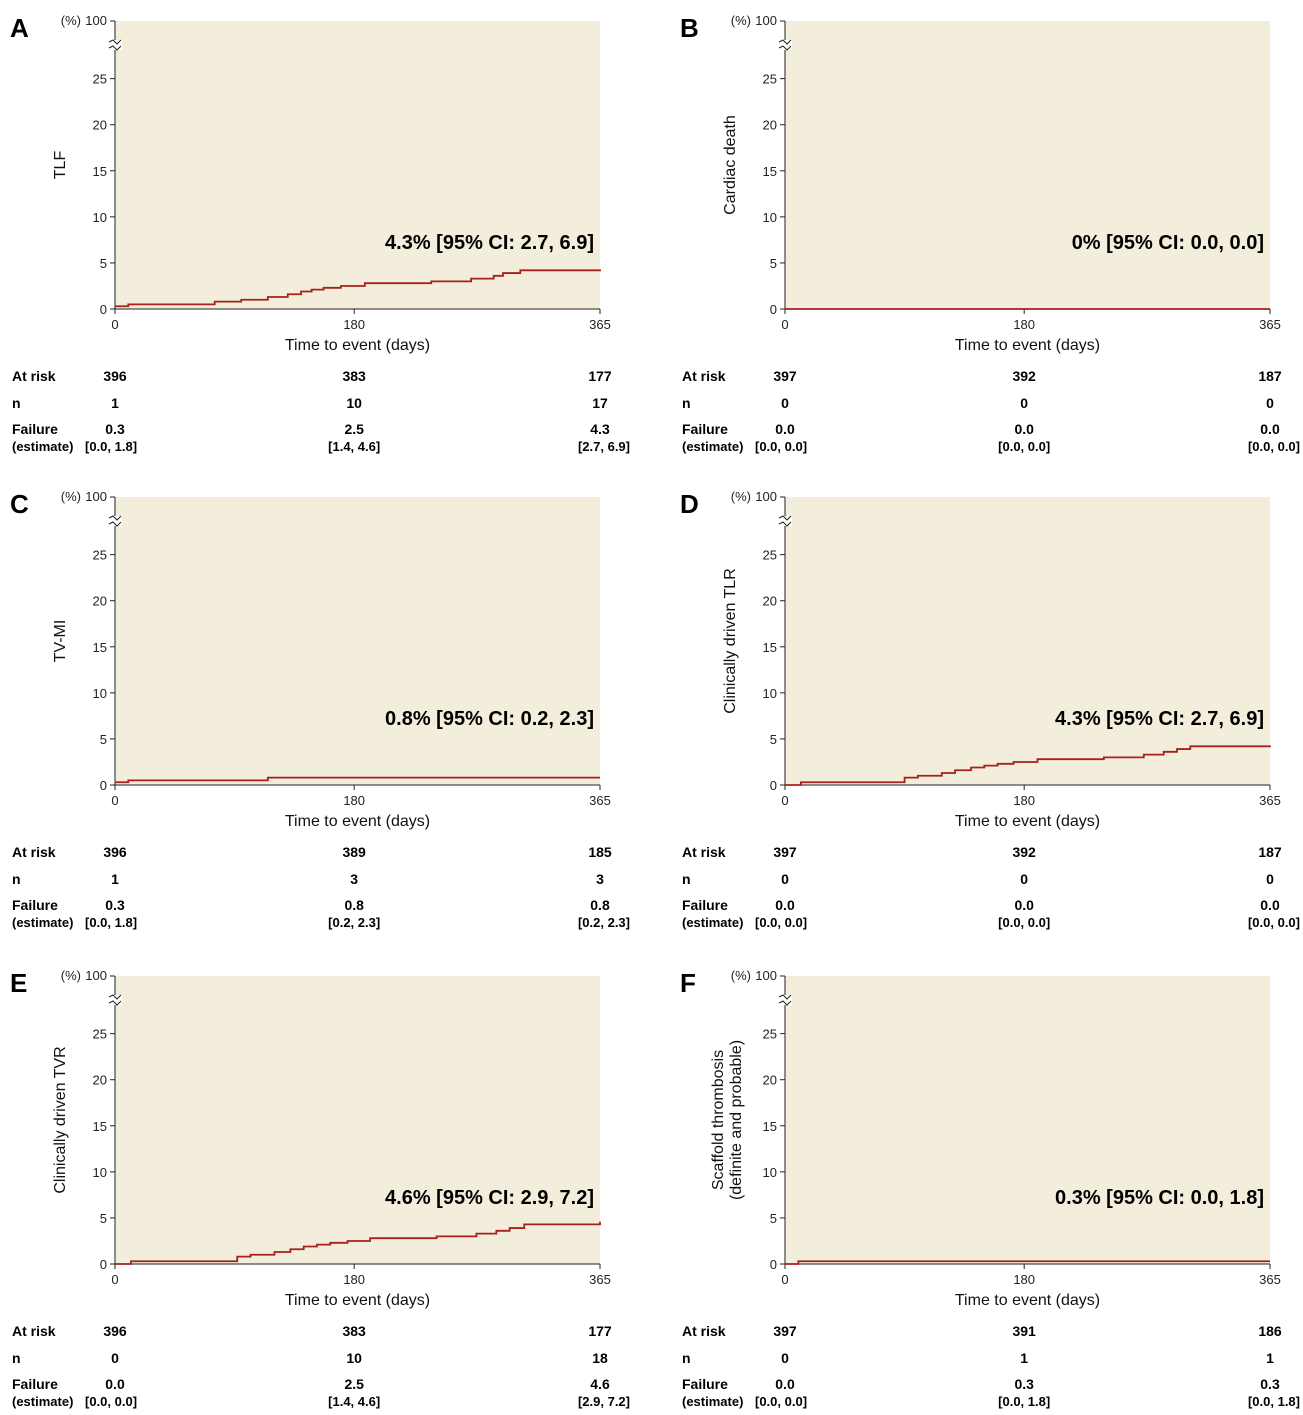 Image resolution: width=1303 pixels, height=1415 pixels. What do you see at coordinates (689, 504) in the screenshot?
I see `panel-letter: D` at bounding box center [689, 504].